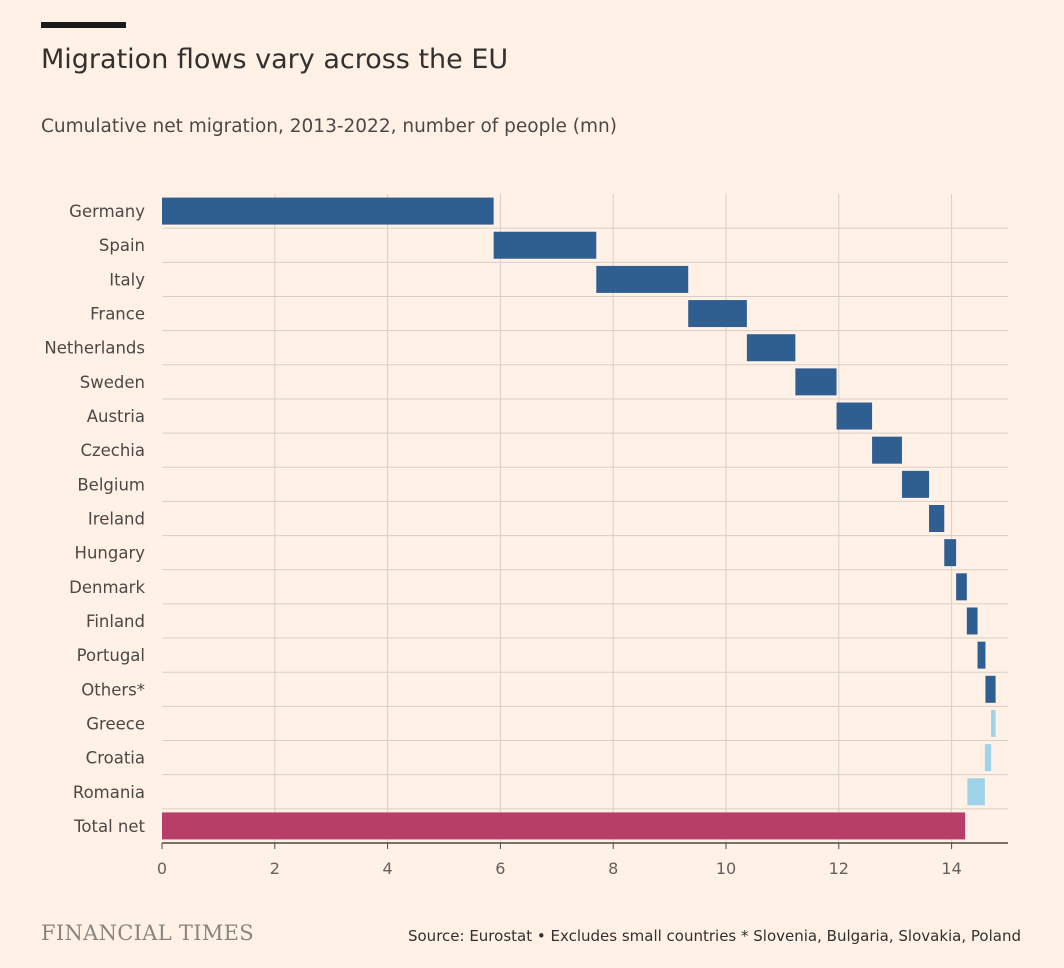 This screenshot has height=968, width=1064. I want to click on bar-others, so click(990, 689).